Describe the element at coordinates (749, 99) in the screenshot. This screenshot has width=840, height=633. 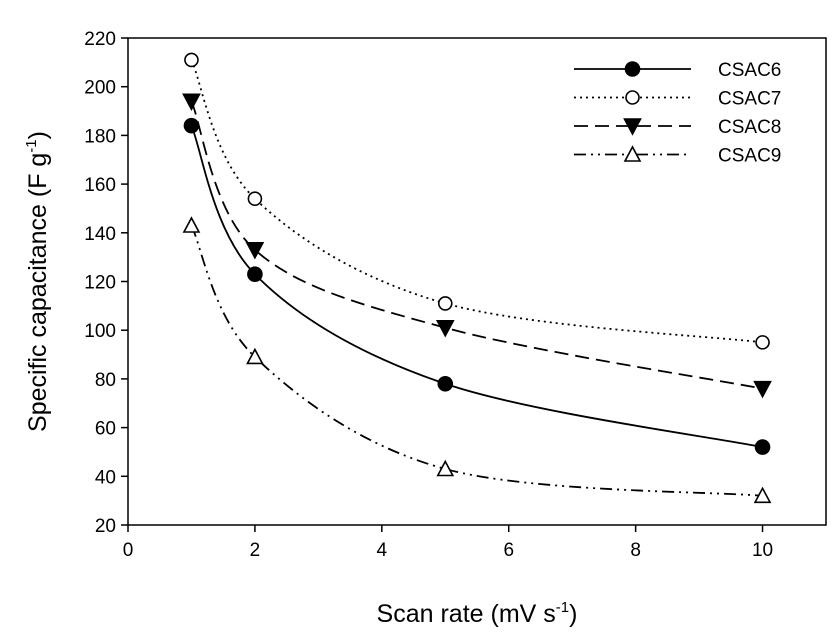
I see `legend-label: CSAC7` at that location.